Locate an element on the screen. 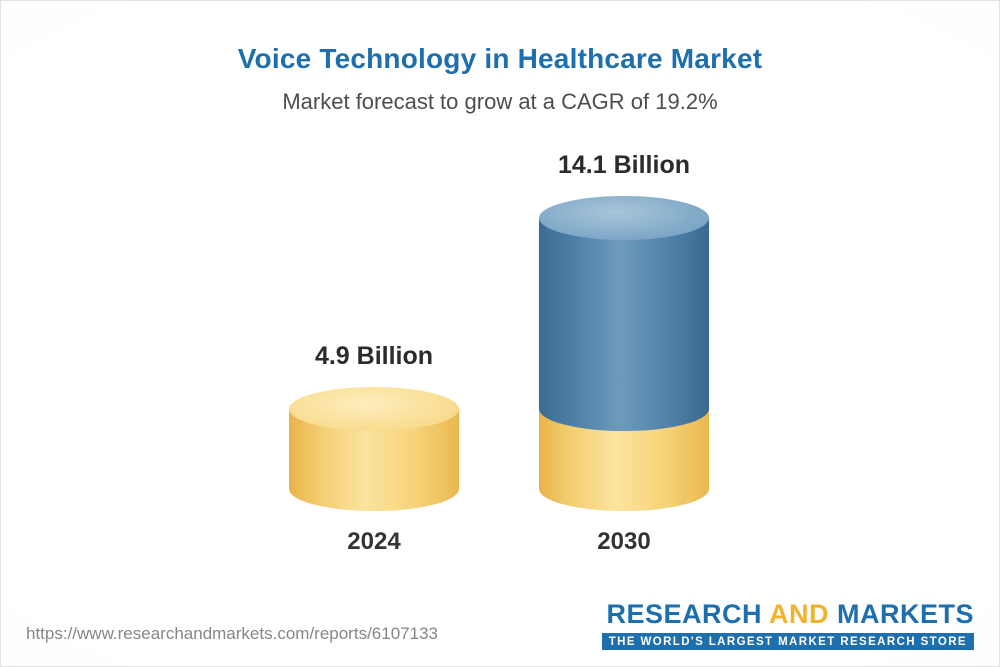 This screenshot has width=1000, height=667. bar-group-2030: 14.1 Billion 2030 is located at coordinates (624, 354).